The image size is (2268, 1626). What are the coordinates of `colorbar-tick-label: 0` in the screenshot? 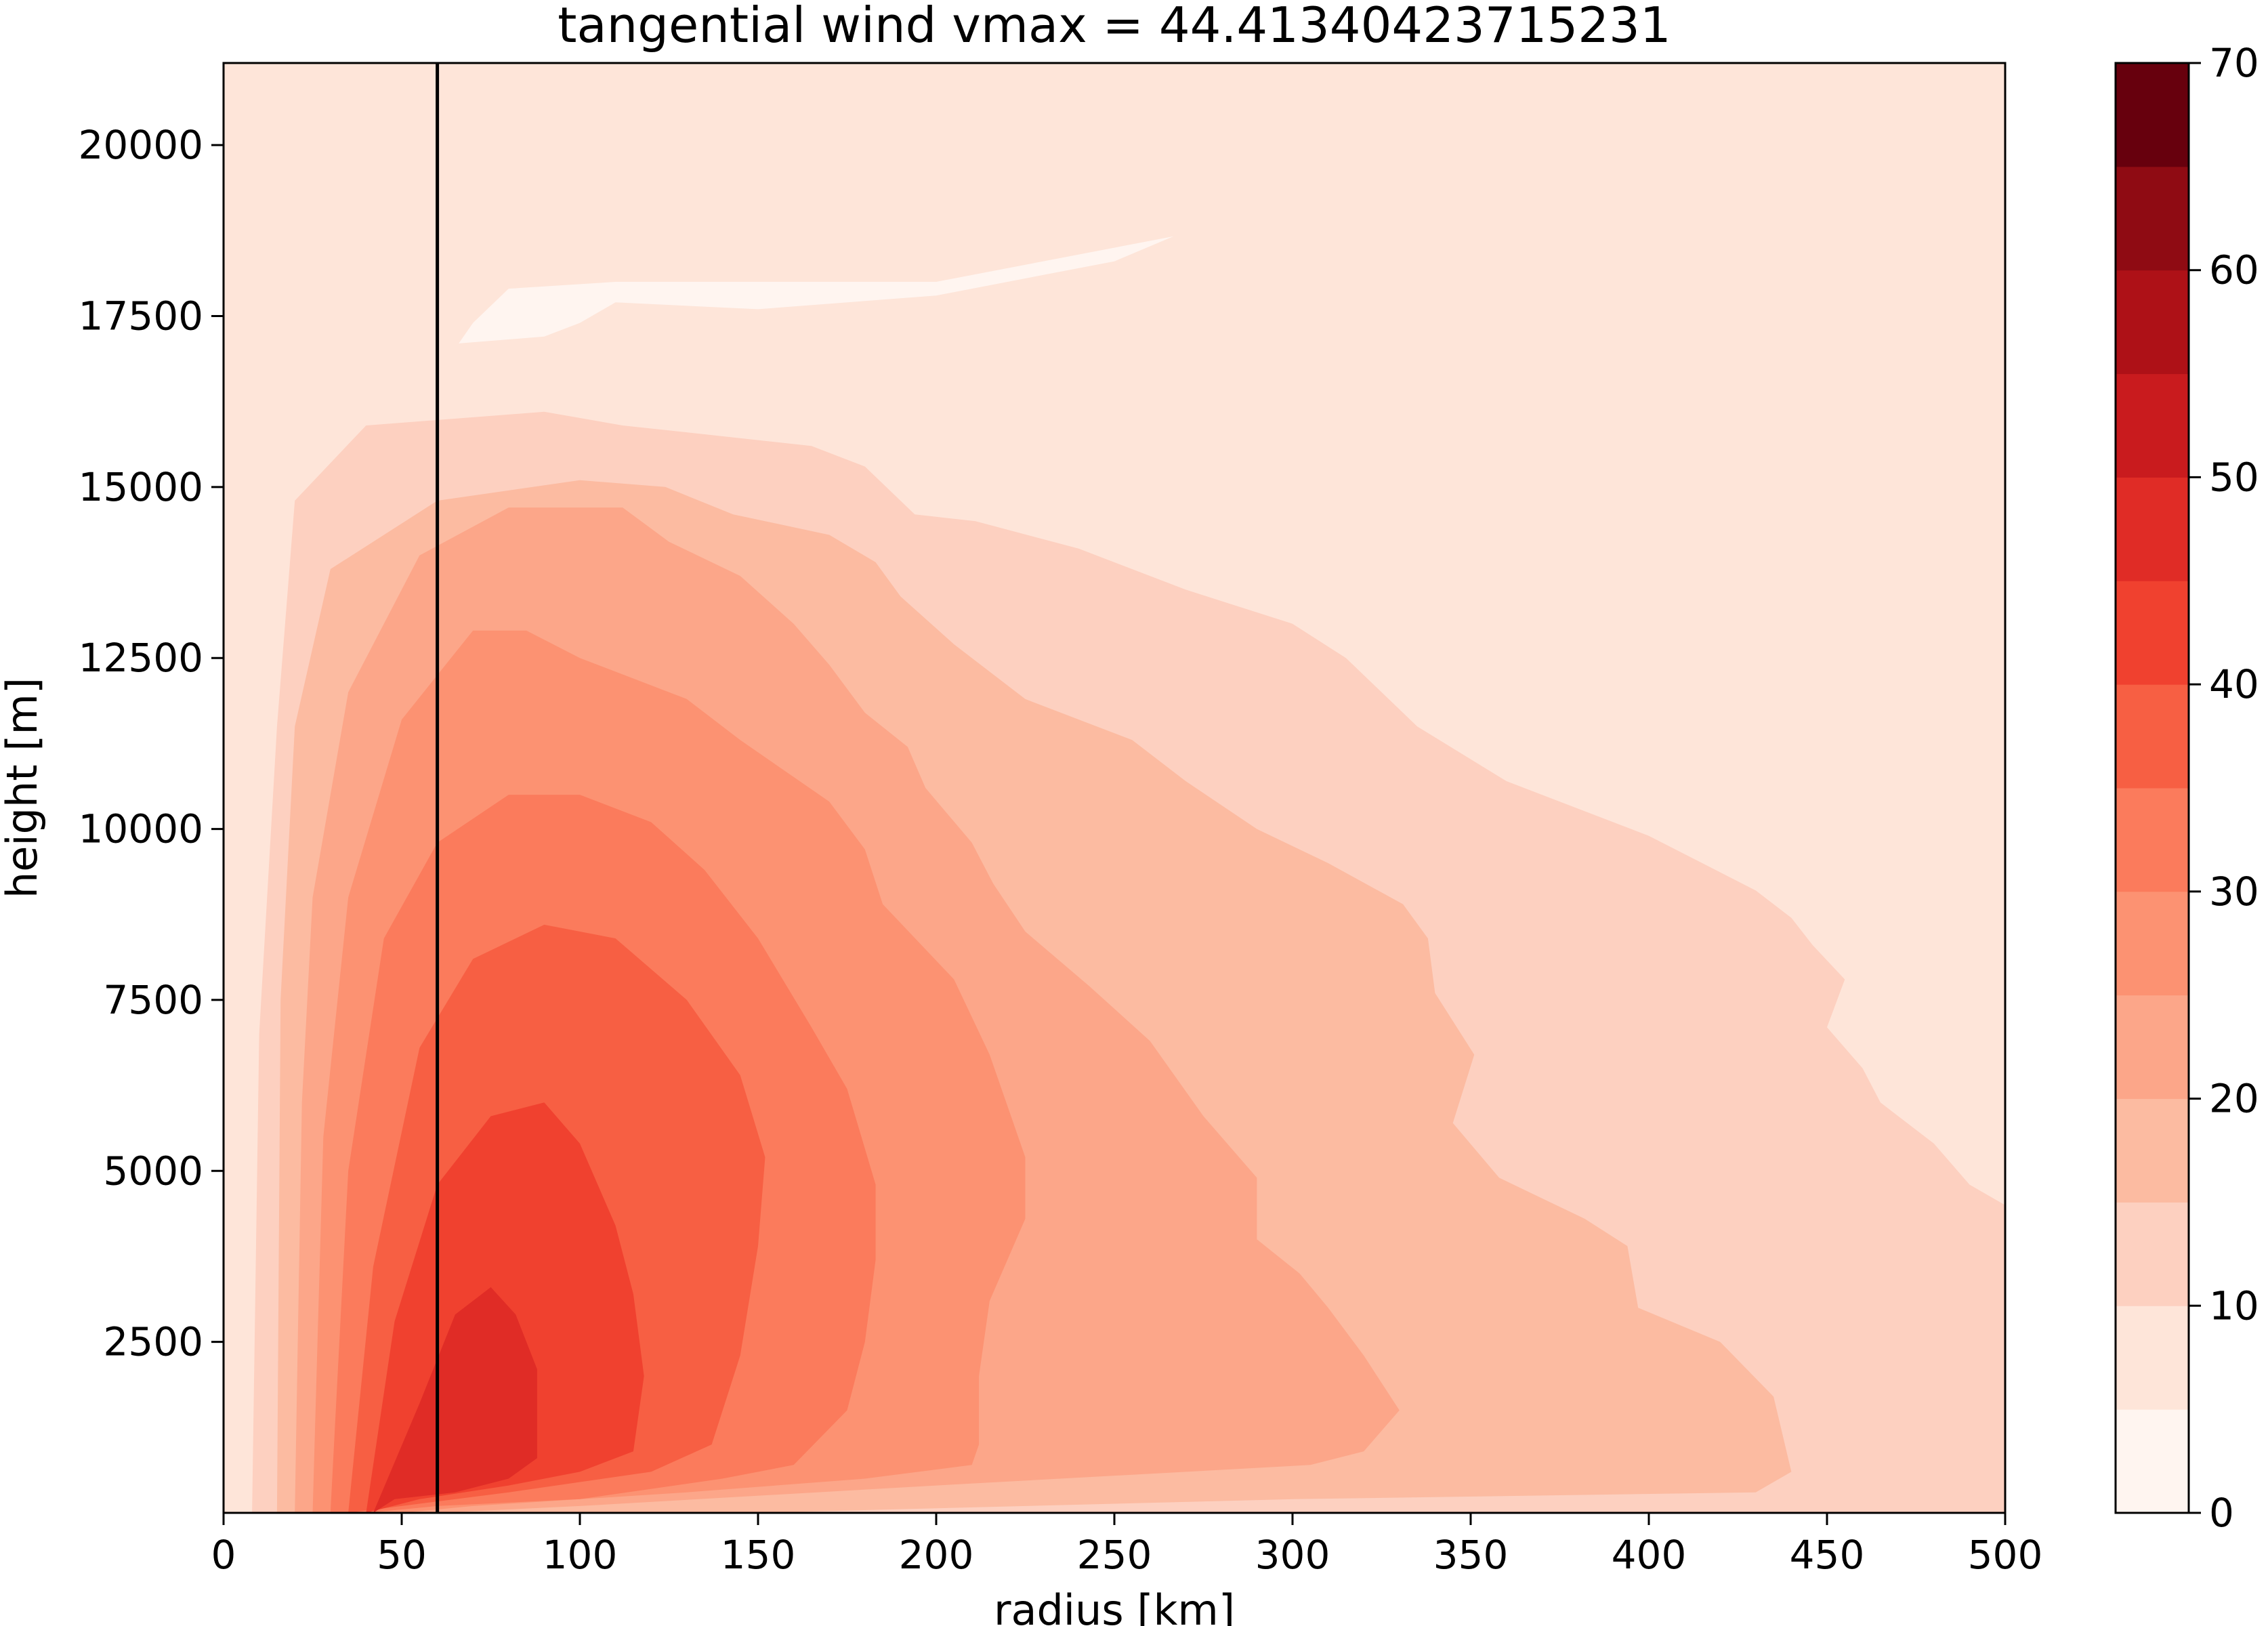 It's located at (2221, 1513).